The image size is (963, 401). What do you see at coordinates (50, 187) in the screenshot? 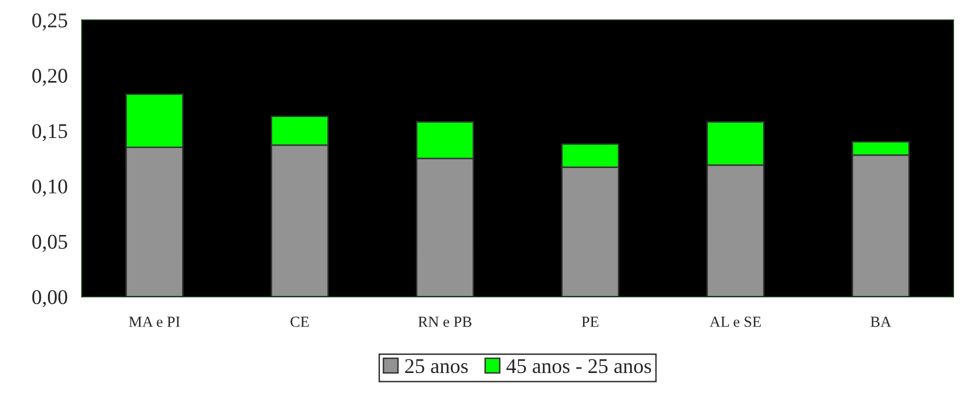
I see `y-tick-label: 0,10` at bounding box center [50, 187].